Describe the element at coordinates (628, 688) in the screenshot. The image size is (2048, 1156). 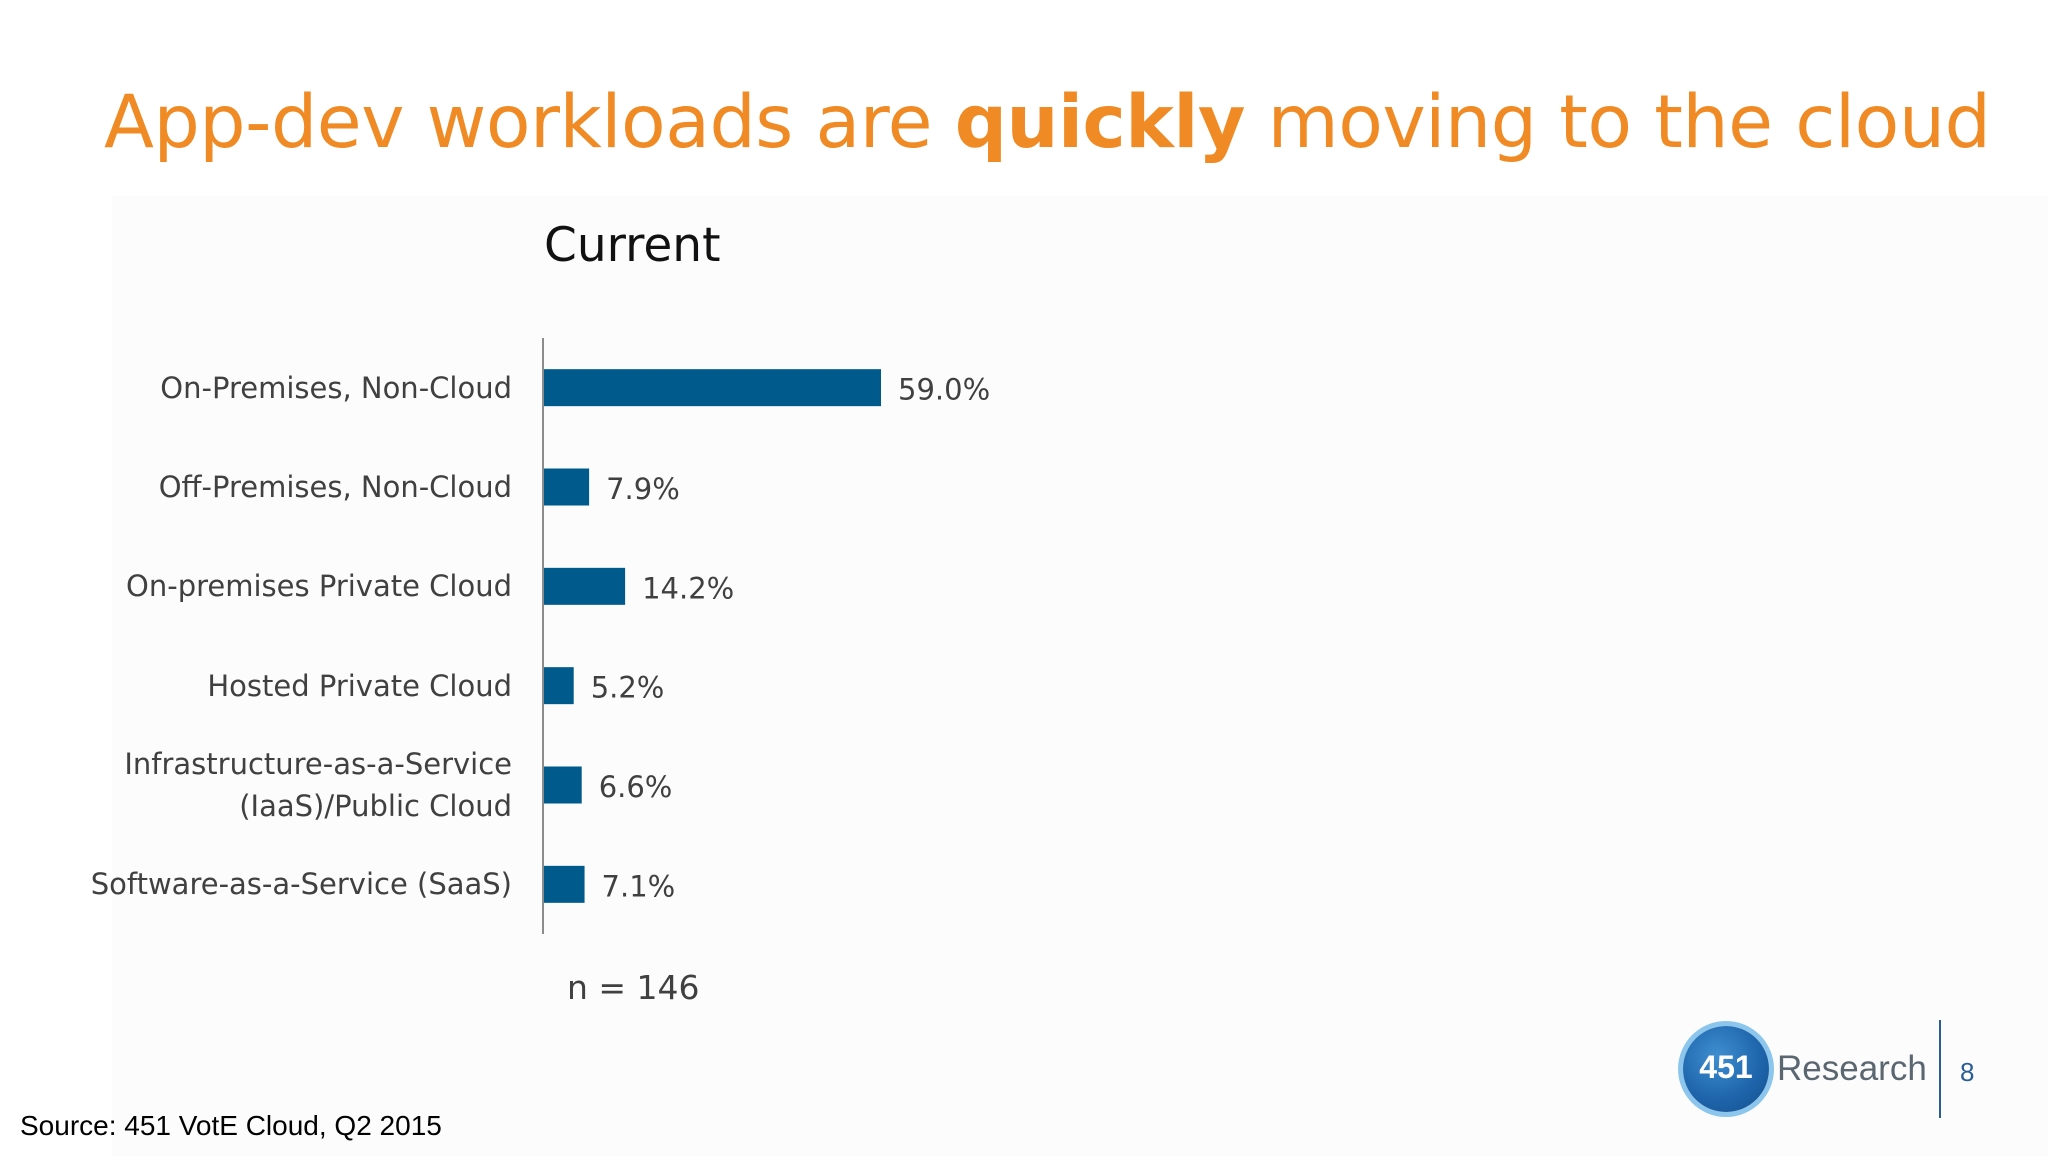
I see `value-label: 5.2%` at that location.